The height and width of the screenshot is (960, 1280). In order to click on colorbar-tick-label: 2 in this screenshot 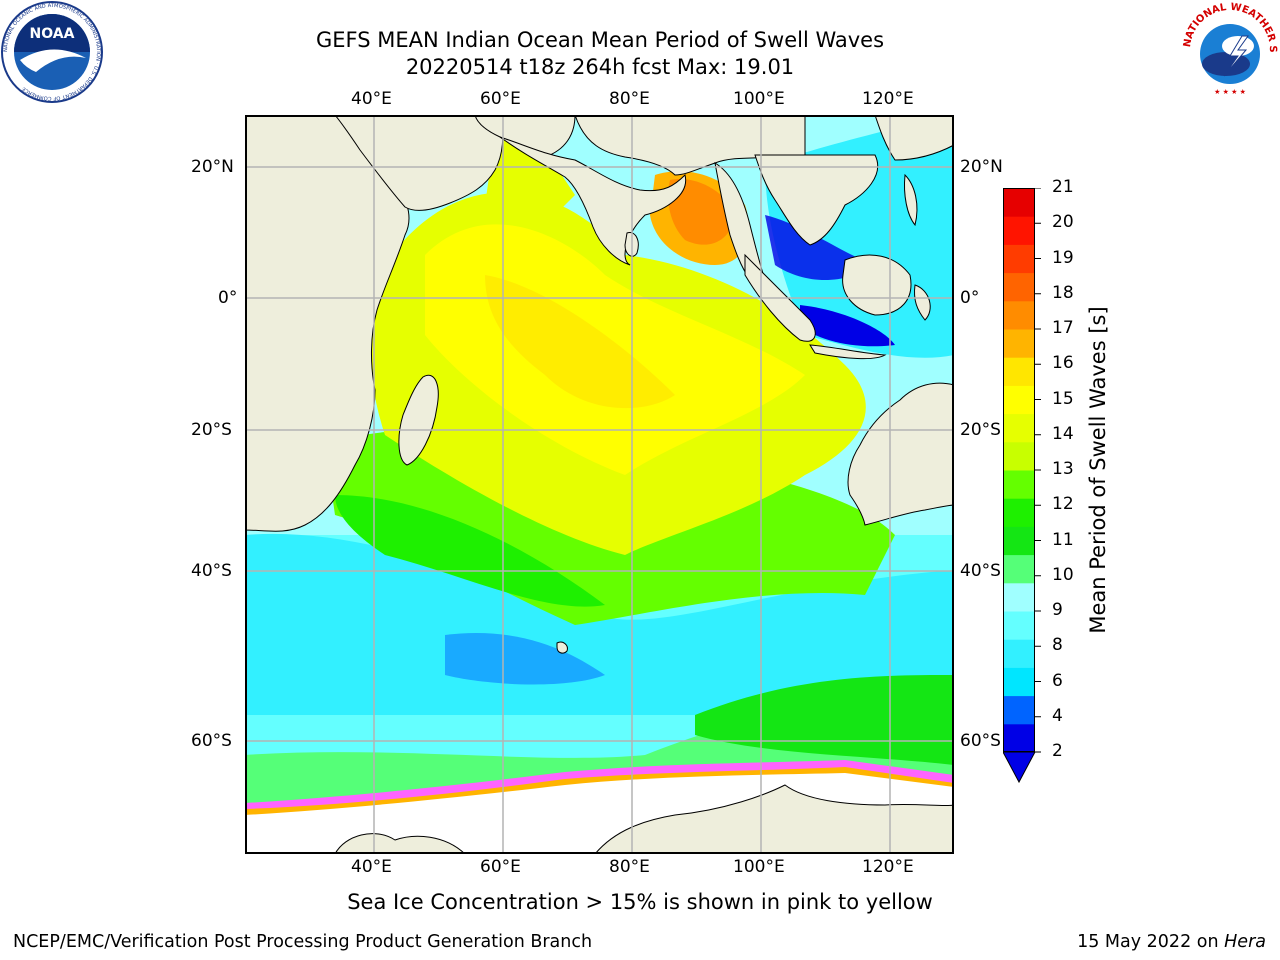, I will do `click(1057, 751)`.